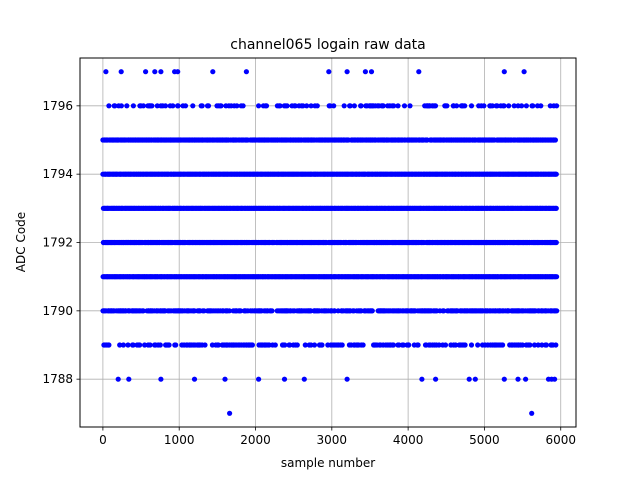 The image size is (640, 480). What do you see at coordinates (57, 106) in the screenshot?
I see `y-tick-label: 1796` at bounding box center [57, 106].